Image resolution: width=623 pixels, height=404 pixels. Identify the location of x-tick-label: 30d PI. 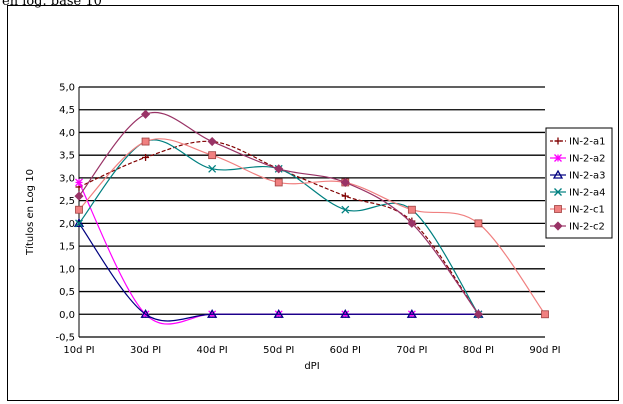
(145, 350).